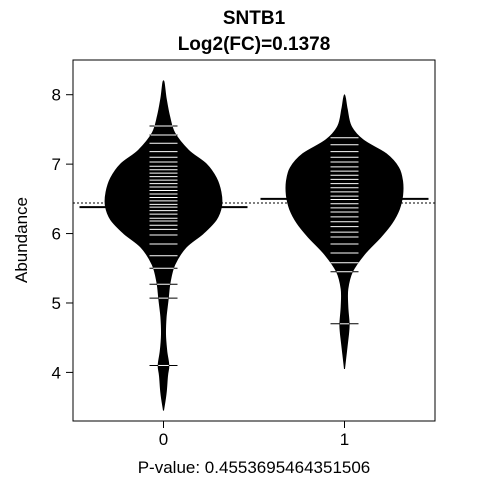 This screenshot has height=485, width=480. Describe the element at coordinates (56, 95) in the screenshot. I see `y-tick-label: 8` at that location.